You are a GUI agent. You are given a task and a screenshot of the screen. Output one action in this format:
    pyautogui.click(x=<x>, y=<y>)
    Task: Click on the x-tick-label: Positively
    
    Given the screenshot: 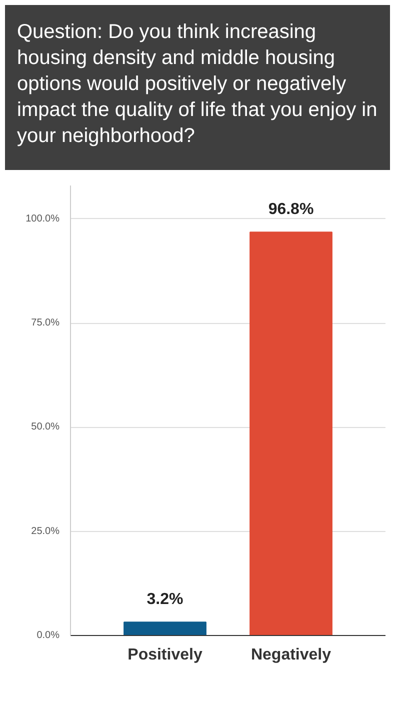 What is the action you would take?
    pyautogui.click(x=165, y=655)
    